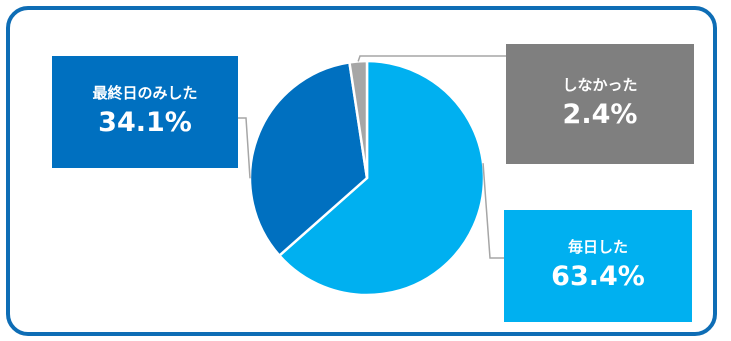 This screenshot has height=341, width=731. Describe the element at coordinates (600, 85) in the screenshot. I see `slice-label-did-not: しなかった` at that location.